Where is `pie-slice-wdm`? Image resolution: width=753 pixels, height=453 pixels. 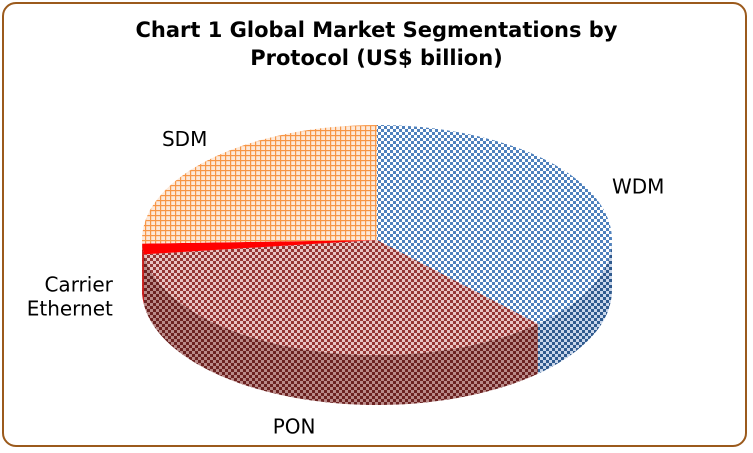 pie-slice-wdm is located at coordinates (494, 224).